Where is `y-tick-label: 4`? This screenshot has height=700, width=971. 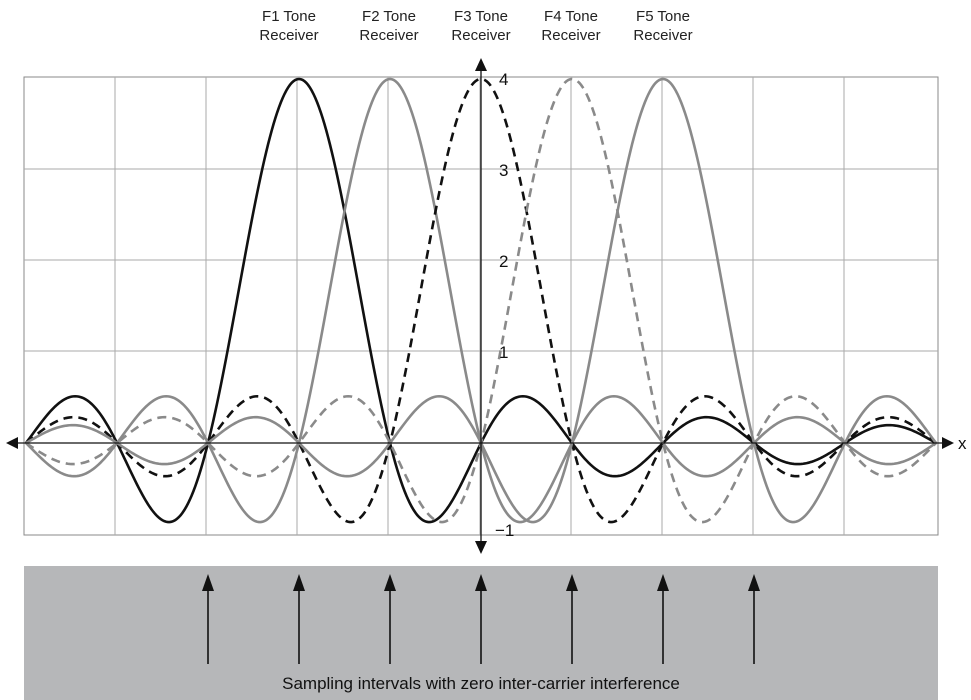
y-tick-label: 4 is located at coordinates (503, 79).